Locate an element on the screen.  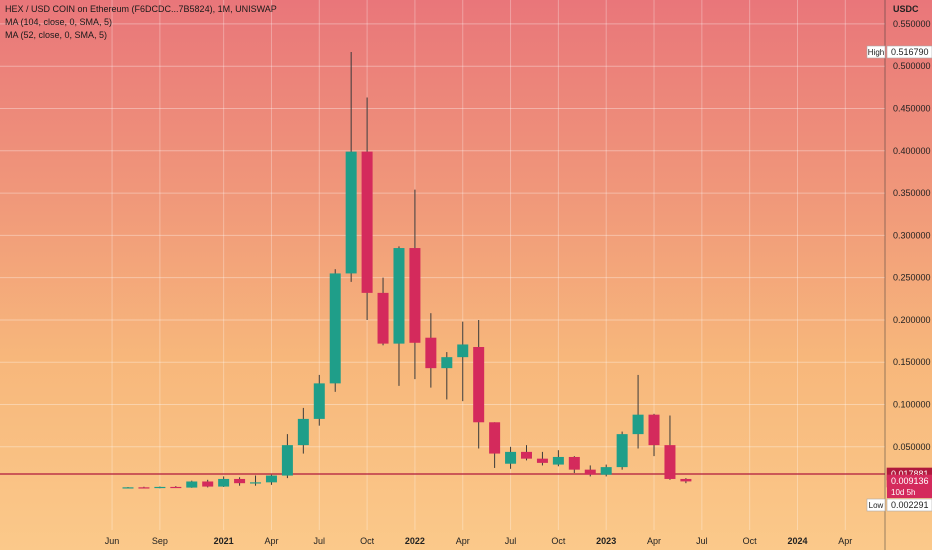
high-marker-value-box is located at coordinates (909, 52).